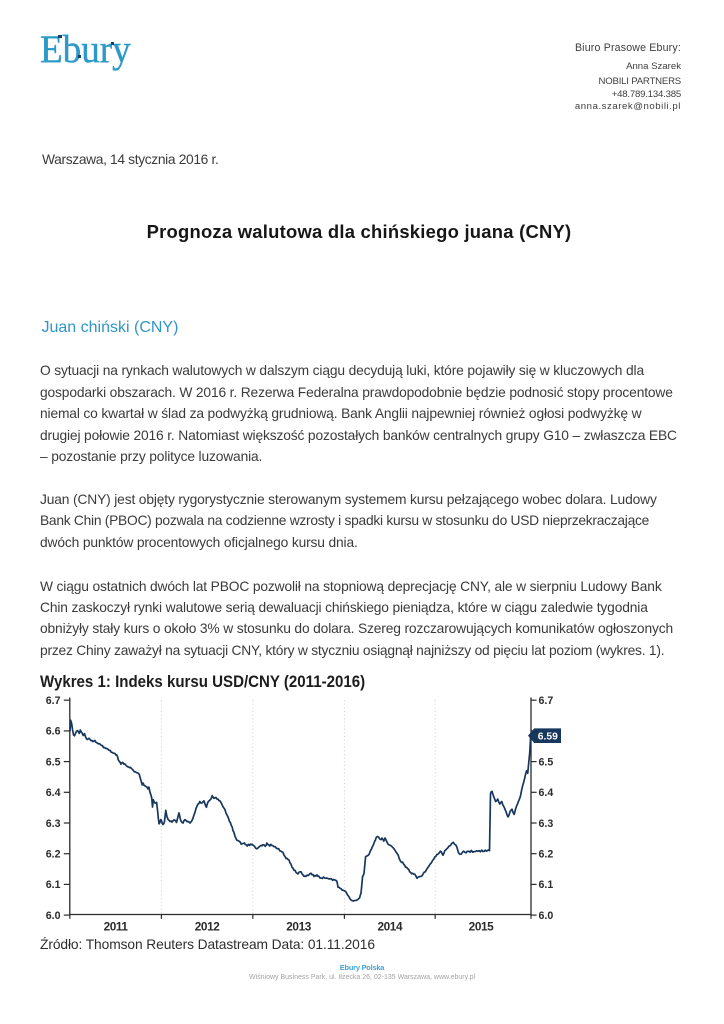 Image resolution: width=724 pixels, height=1024 pixels. I want to click on svg-text: 2015, so click(481, 927).